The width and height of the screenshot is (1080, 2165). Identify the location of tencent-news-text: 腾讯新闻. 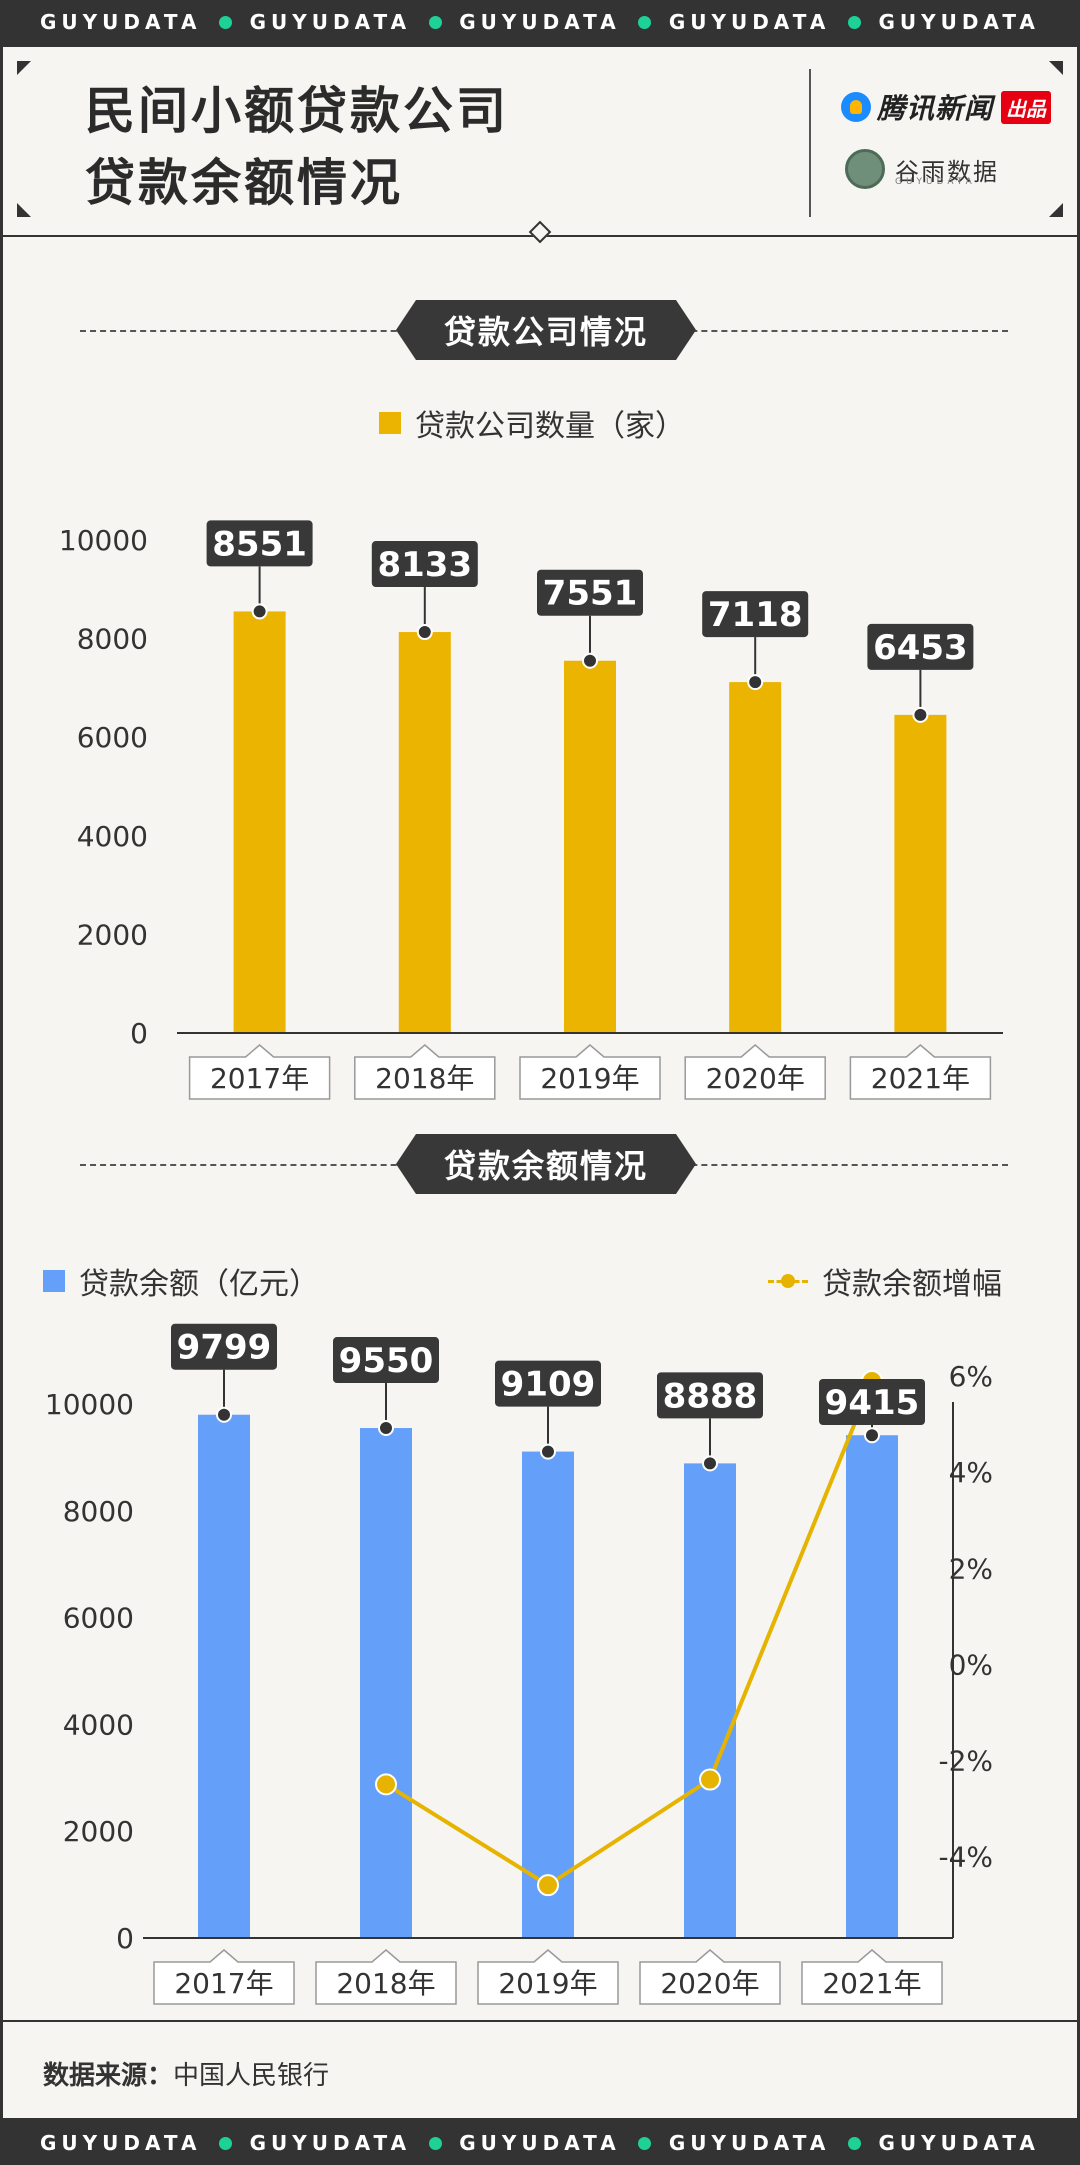
(935, 108).